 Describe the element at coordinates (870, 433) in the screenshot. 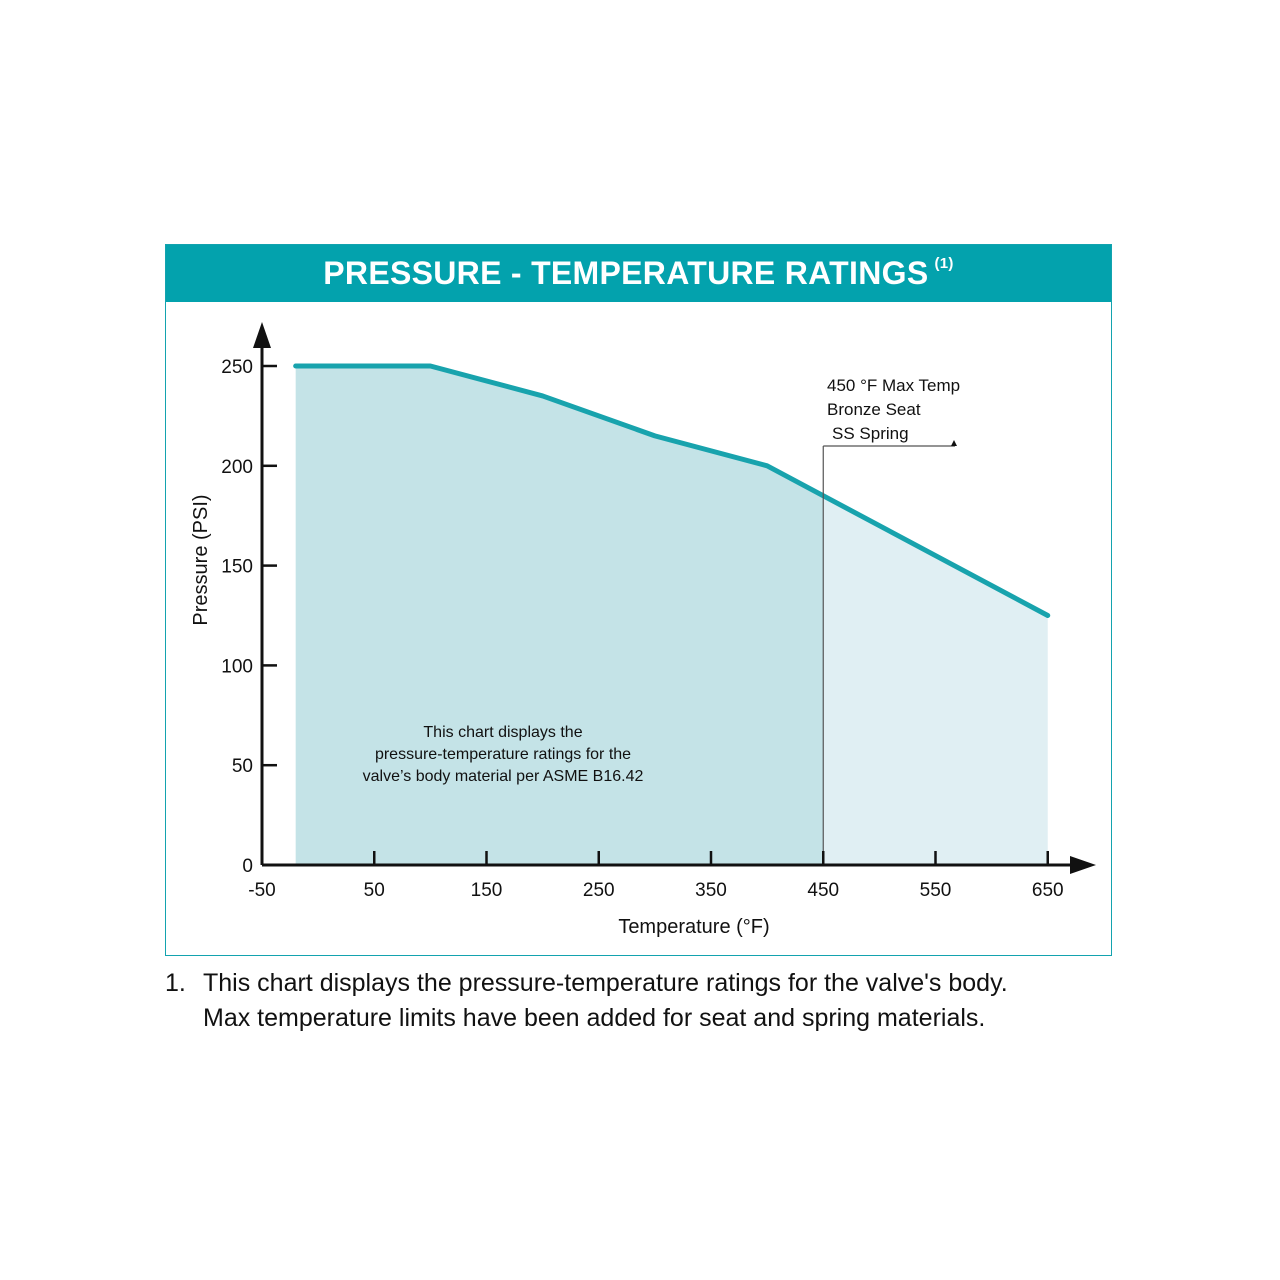

I see `max-temp-label: SS Spring` at that location.